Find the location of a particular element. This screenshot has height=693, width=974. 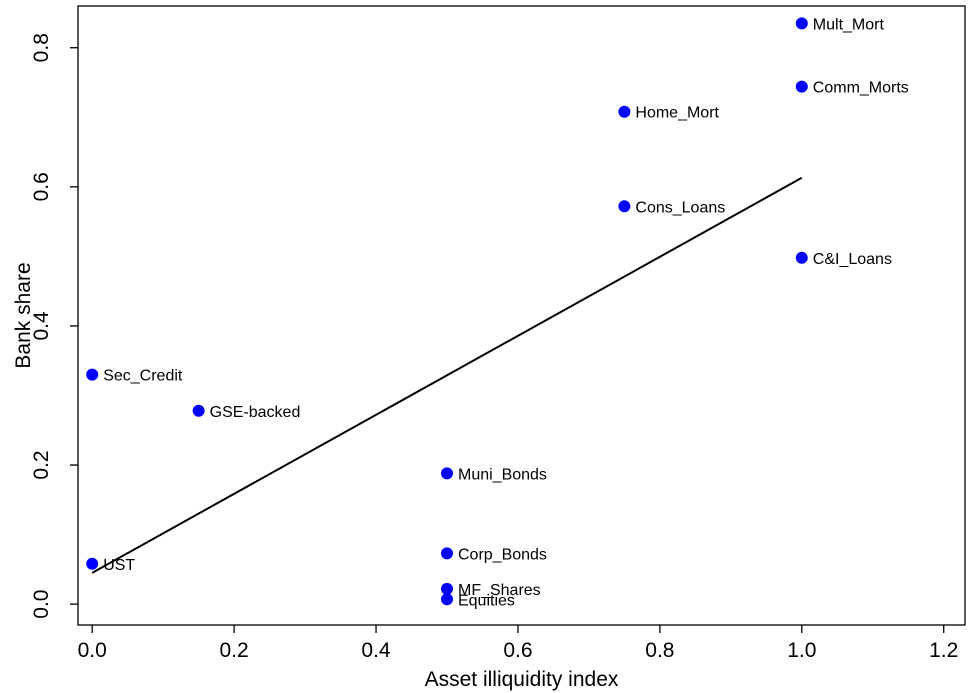

y-tick-label: 0.6 is located at coordinates (41, 186).